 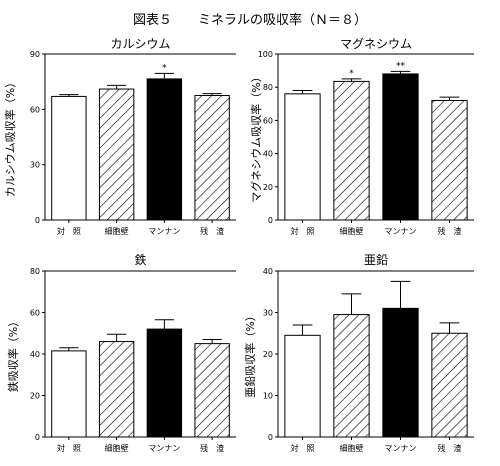 What do you see at coordinates (401, 66) in the screenshot?
I see `significance-marker: **` at bounding box center [401, 66].